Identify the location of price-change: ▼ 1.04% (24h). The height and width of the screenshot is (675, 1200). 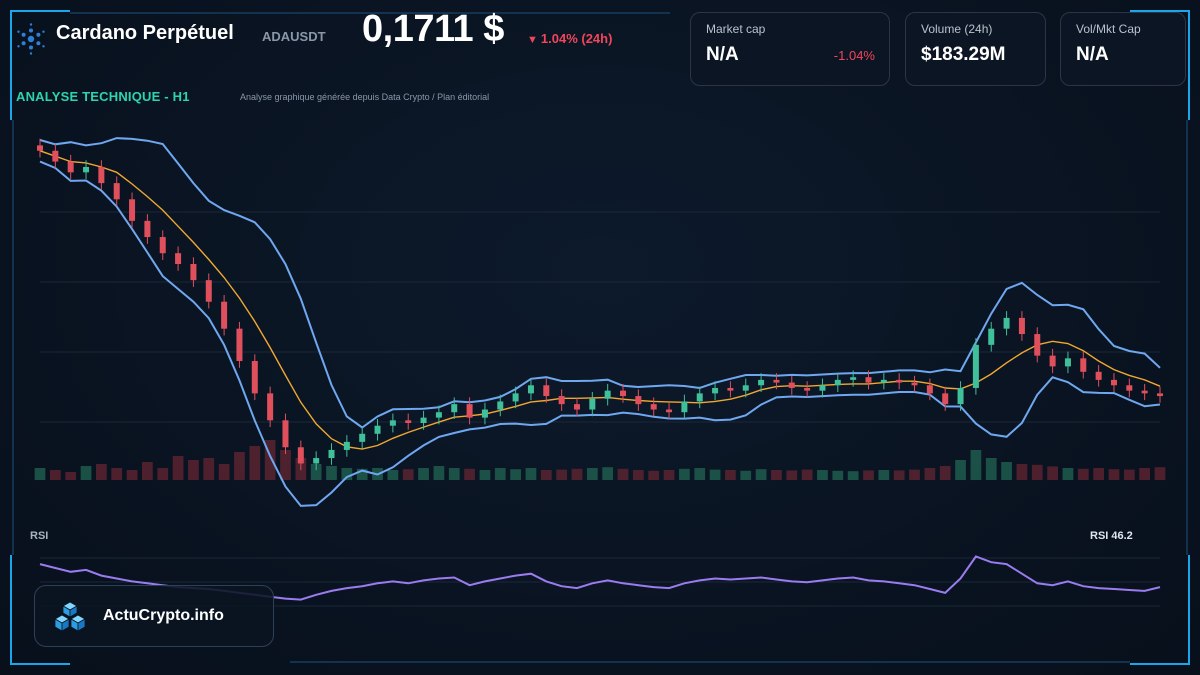
(569, 38).